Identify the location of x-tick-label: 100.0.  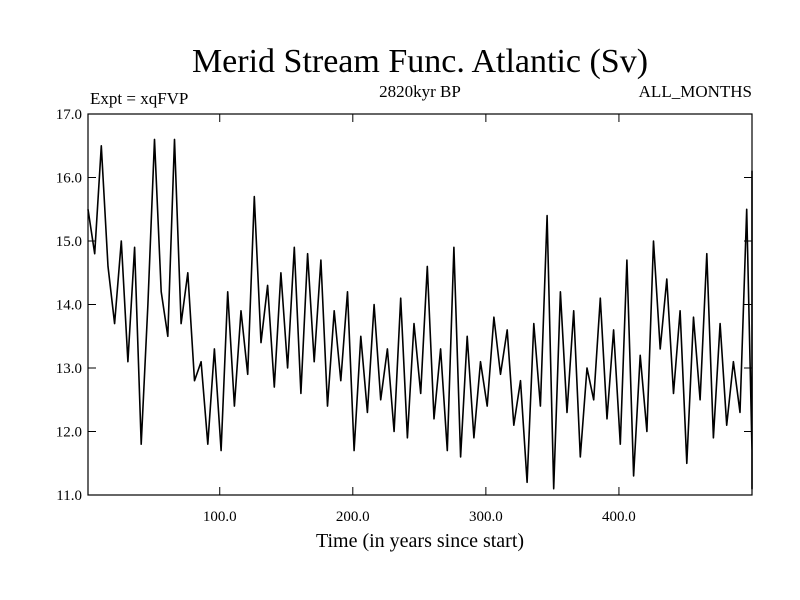
(220, 517).